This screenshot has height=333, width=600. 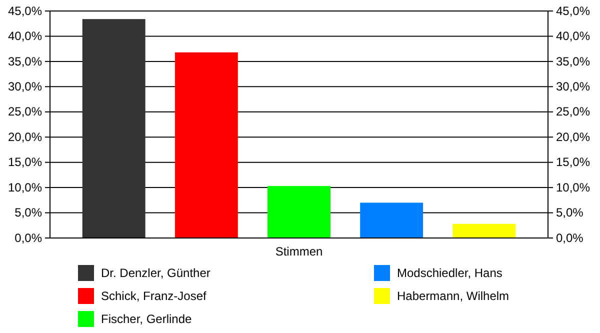 I want to click on text: 25,0%, so click(x=573, y=111).